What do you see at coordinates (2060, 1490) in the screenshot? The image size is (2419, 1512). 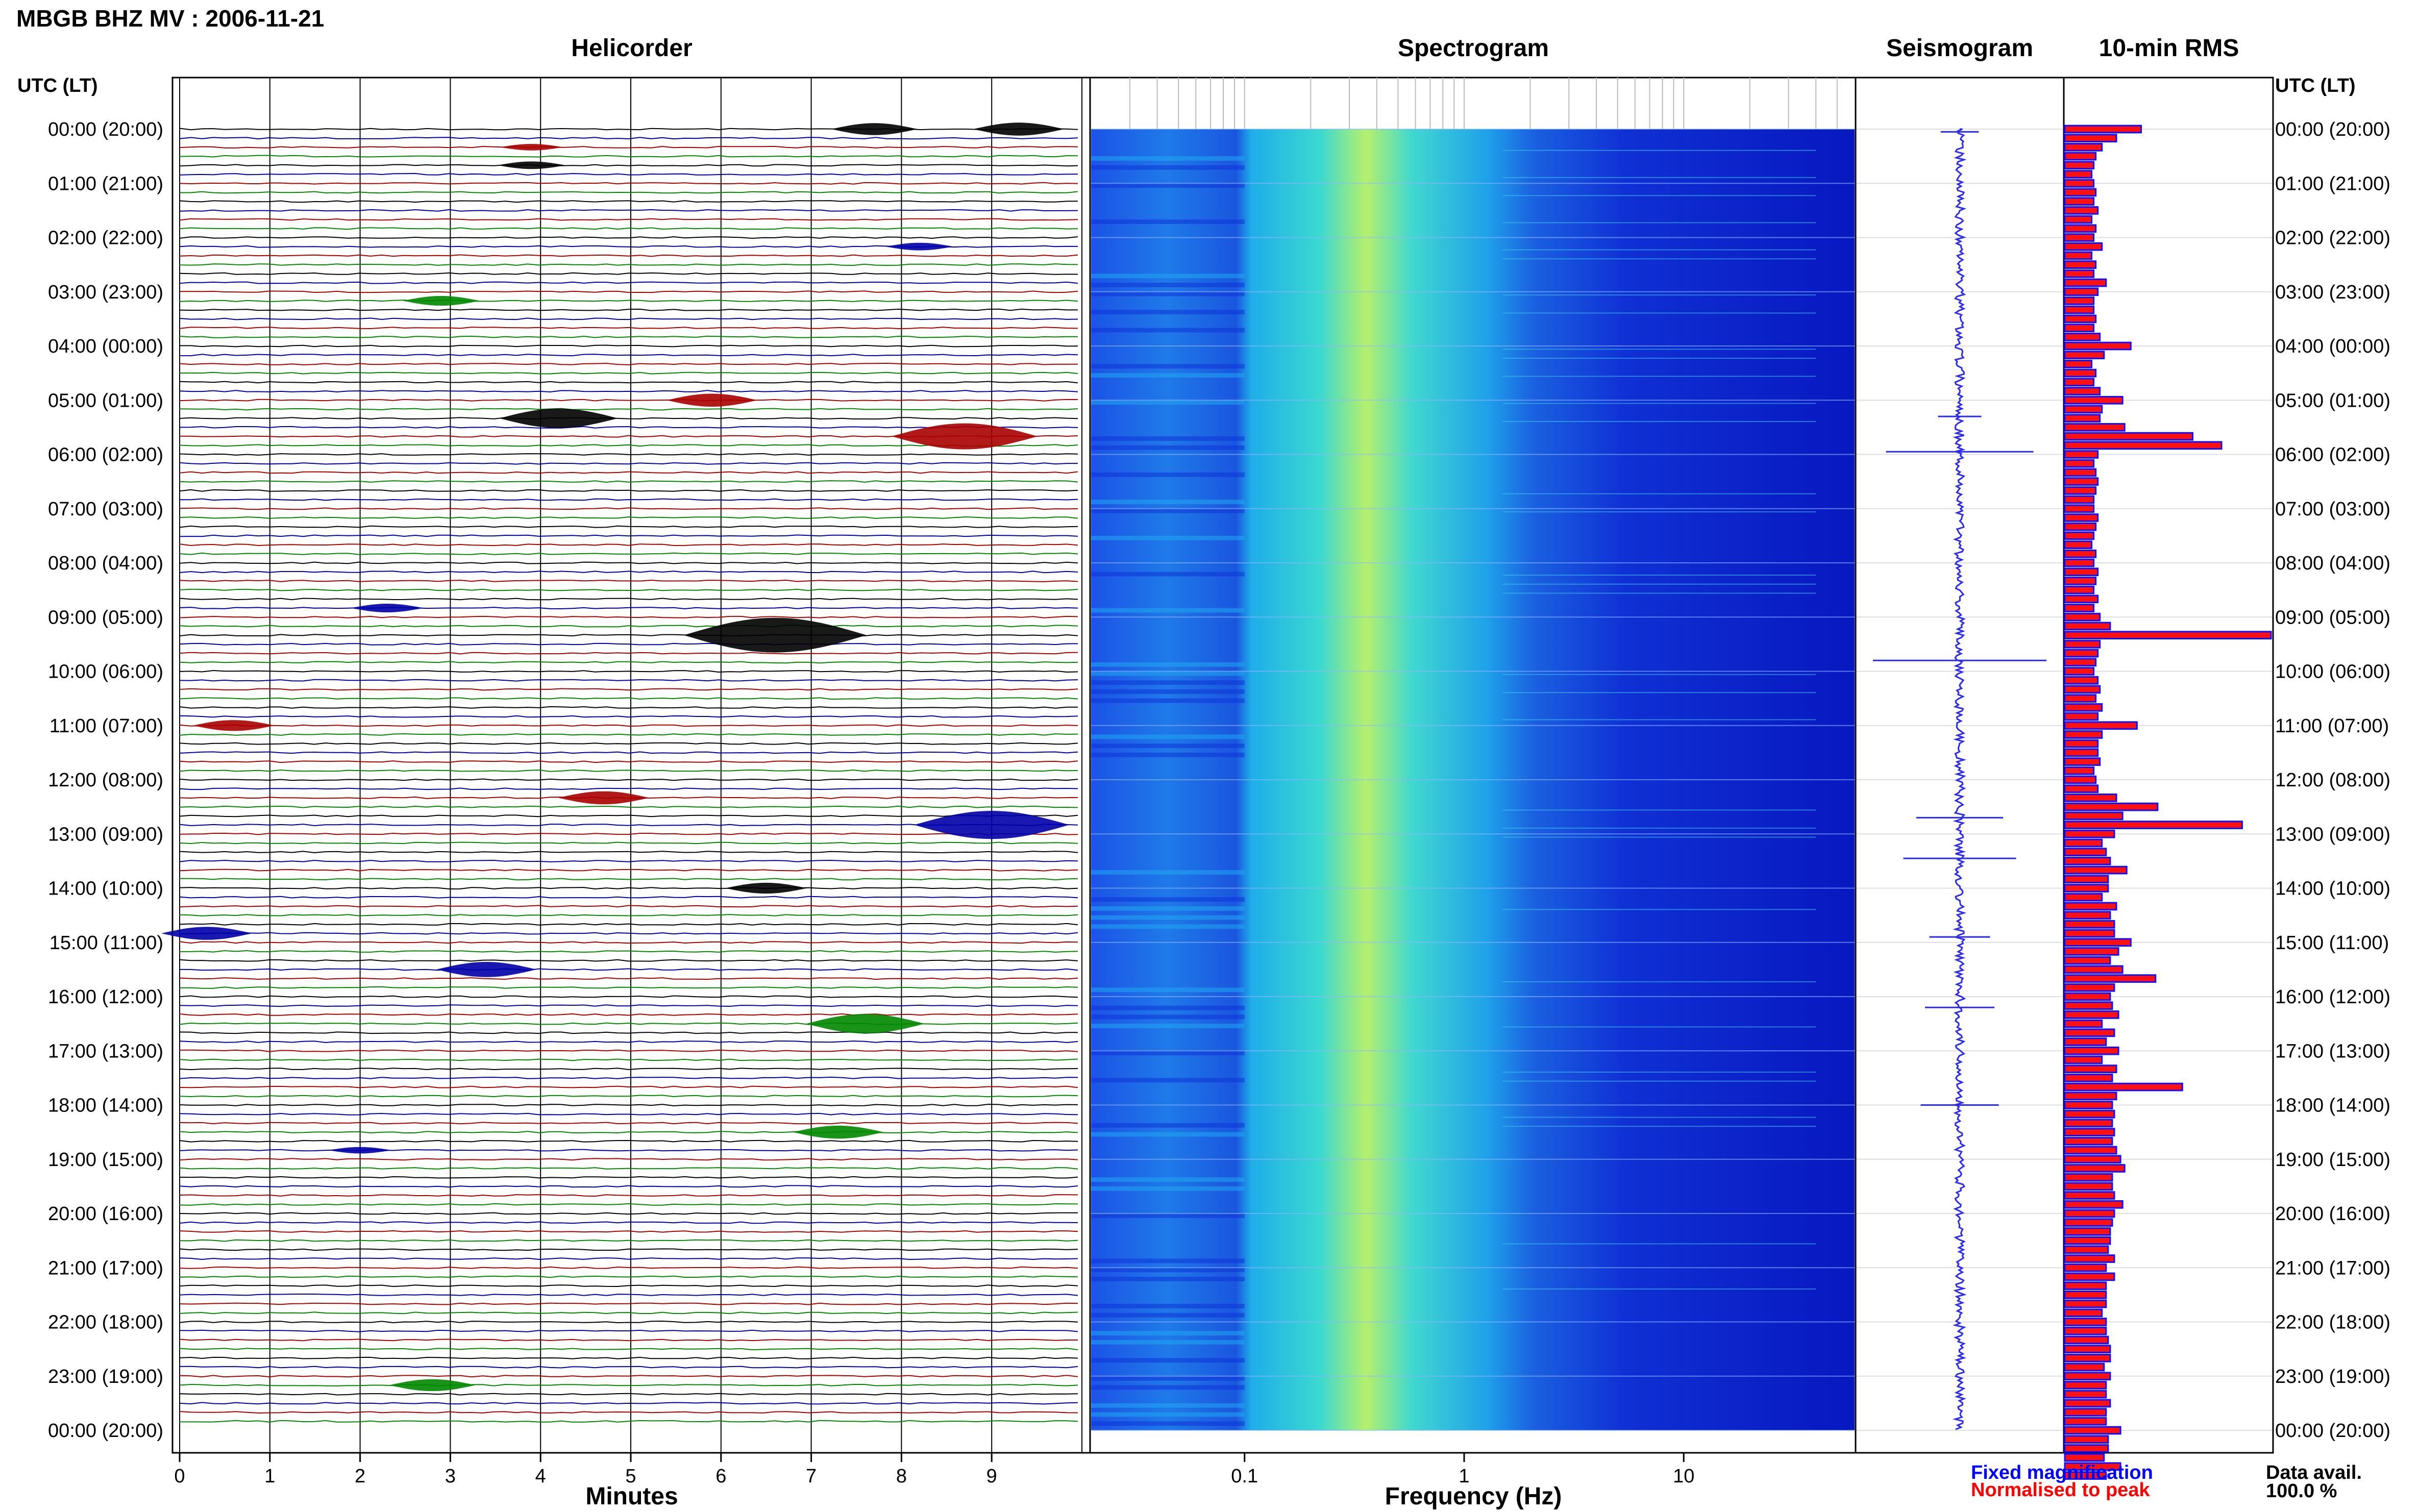 I see `legend-normalised-to-peak: Normalised to peak` at bounding box center [2060, 1490].